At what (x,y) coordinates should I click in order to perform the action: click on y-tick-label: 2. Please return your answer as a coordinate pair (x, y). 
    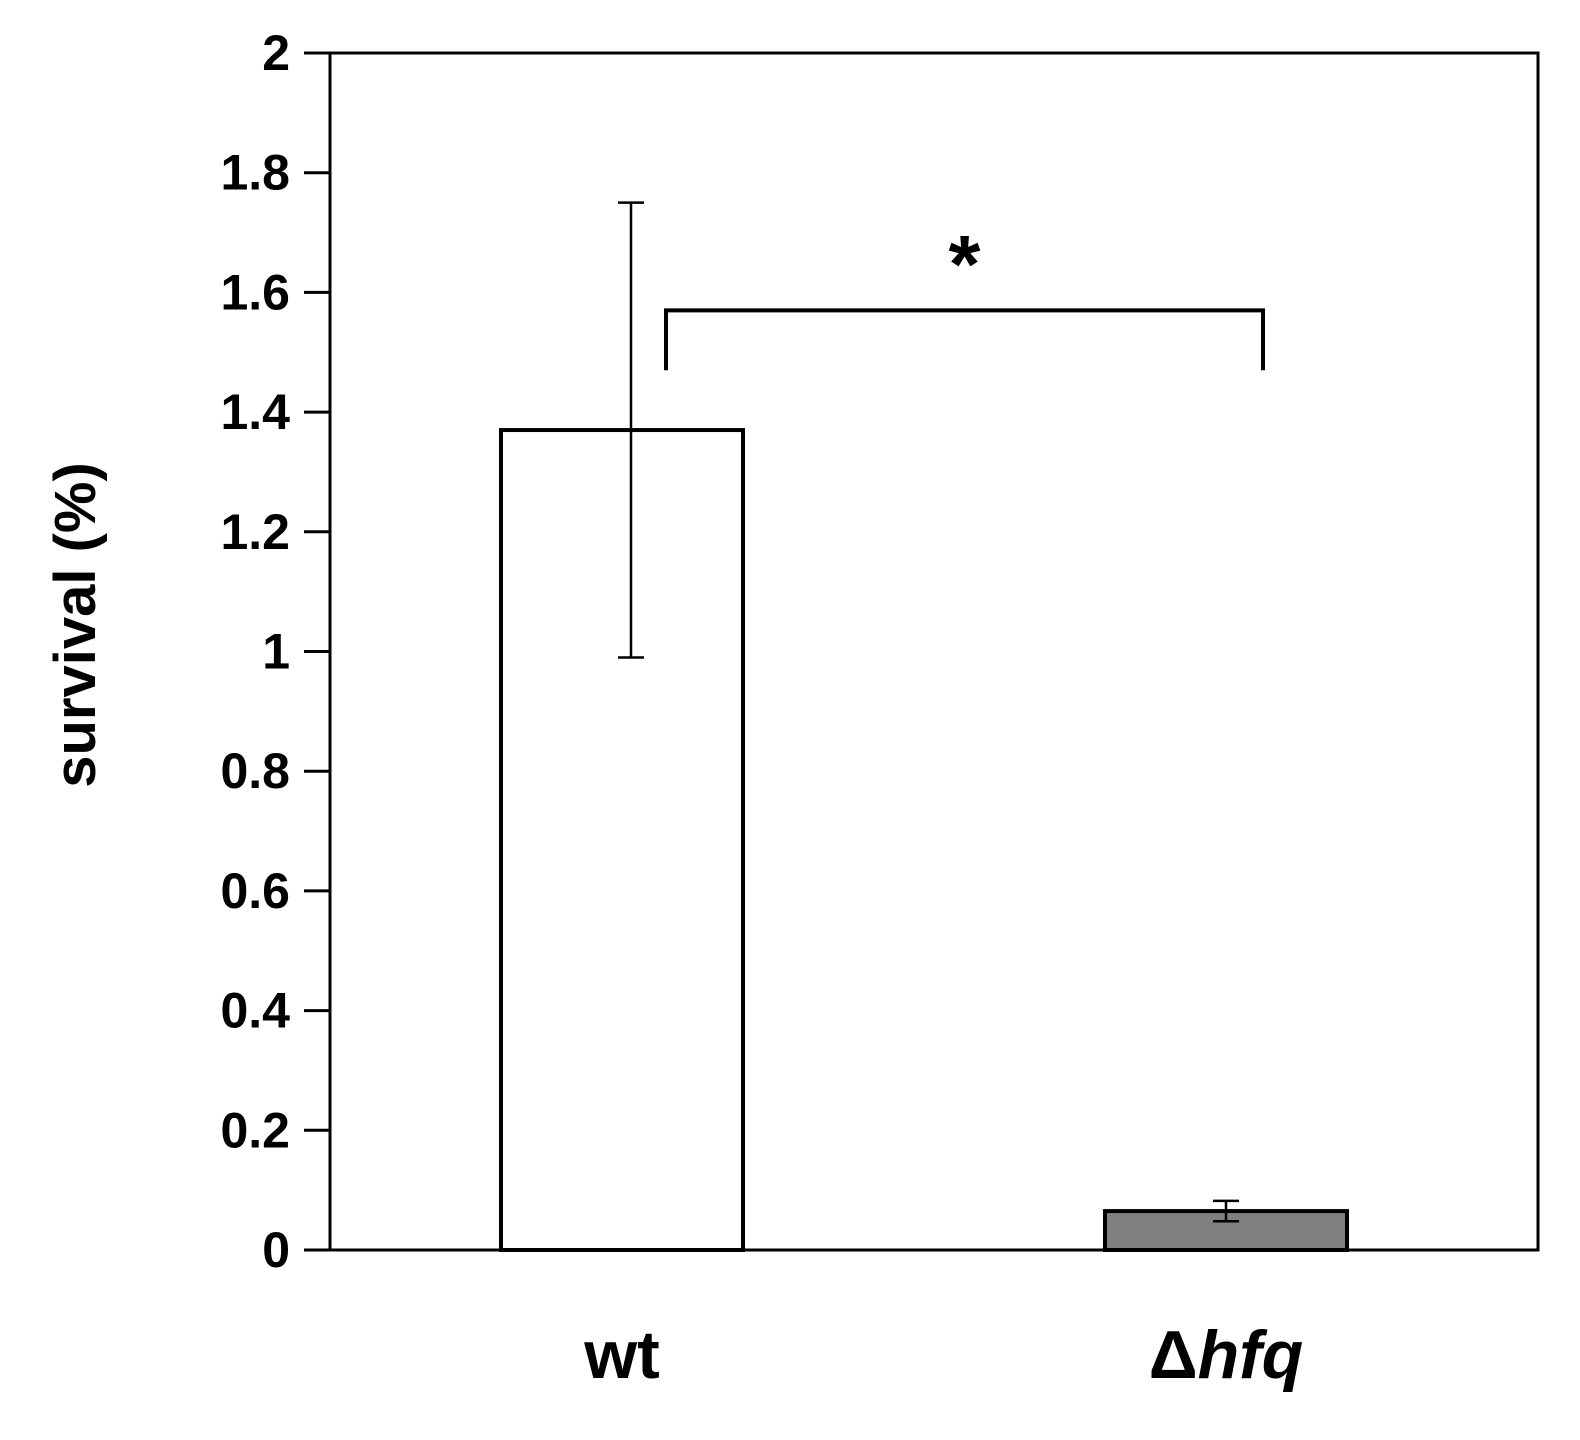
    Looking at the image, I should click on (276, 53).